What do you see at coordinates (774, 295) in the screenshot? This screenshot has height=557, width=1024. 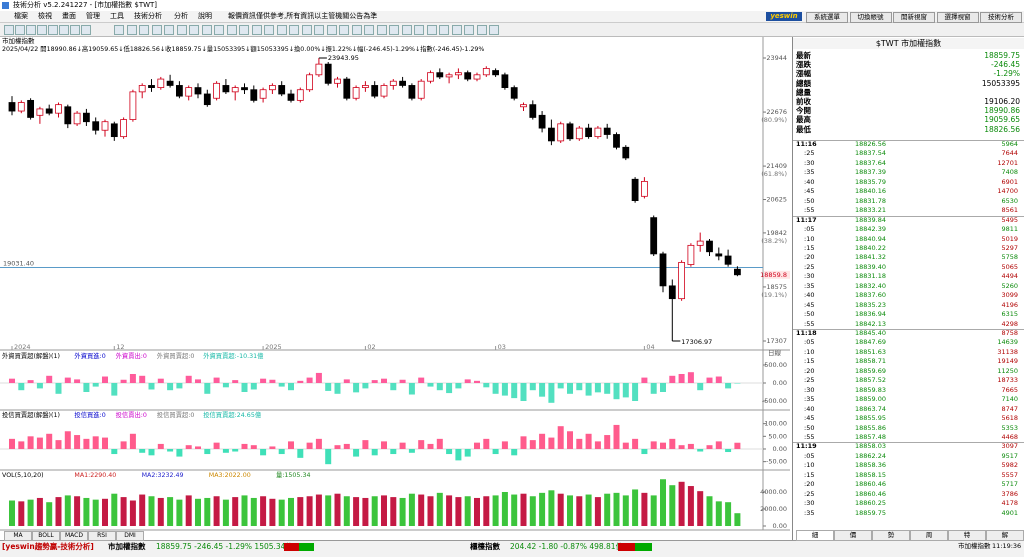 I see `retracement-label: (19.1%)` at bounding box center [774, 295].